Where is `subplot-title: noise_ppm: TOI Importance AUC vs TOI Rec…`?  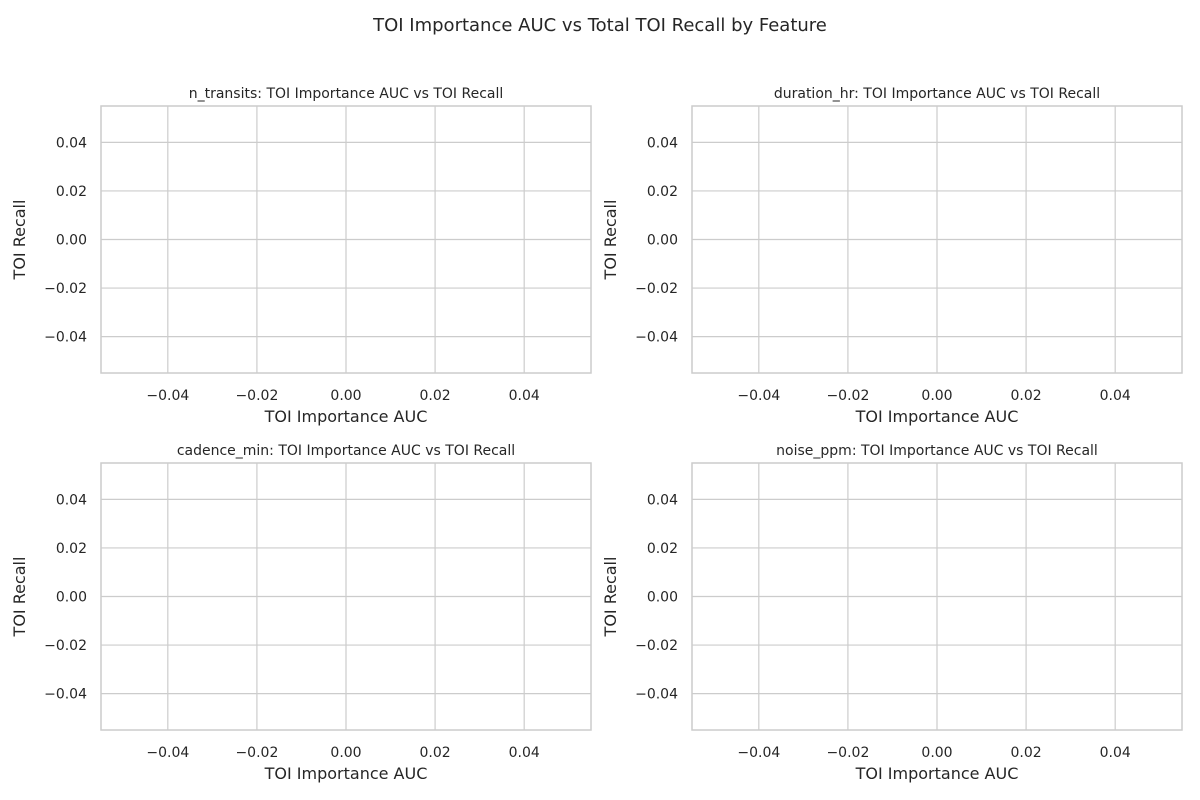
subplot-title: noise_ppm: TOI Importance AUC vs TOI Rec… is located at coordinates (937, 451).